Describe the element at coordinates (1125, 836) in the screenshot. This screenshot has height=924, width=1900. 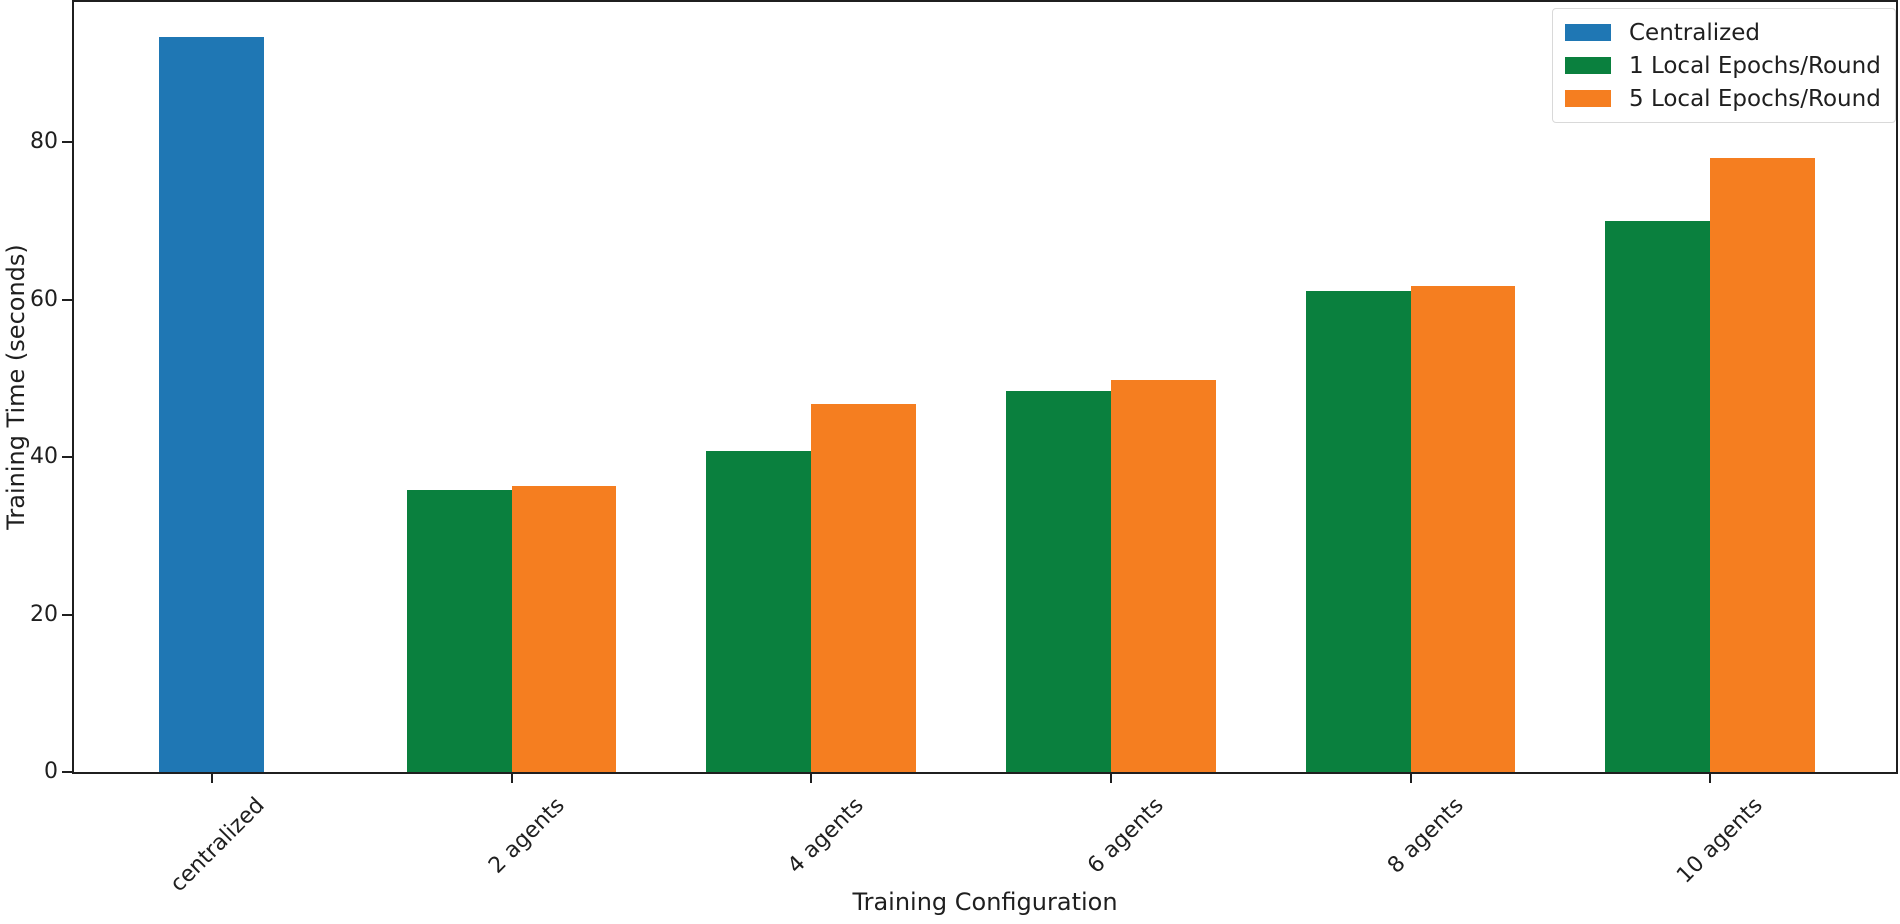
I see `x-tick-label: 6 agents` at that location.